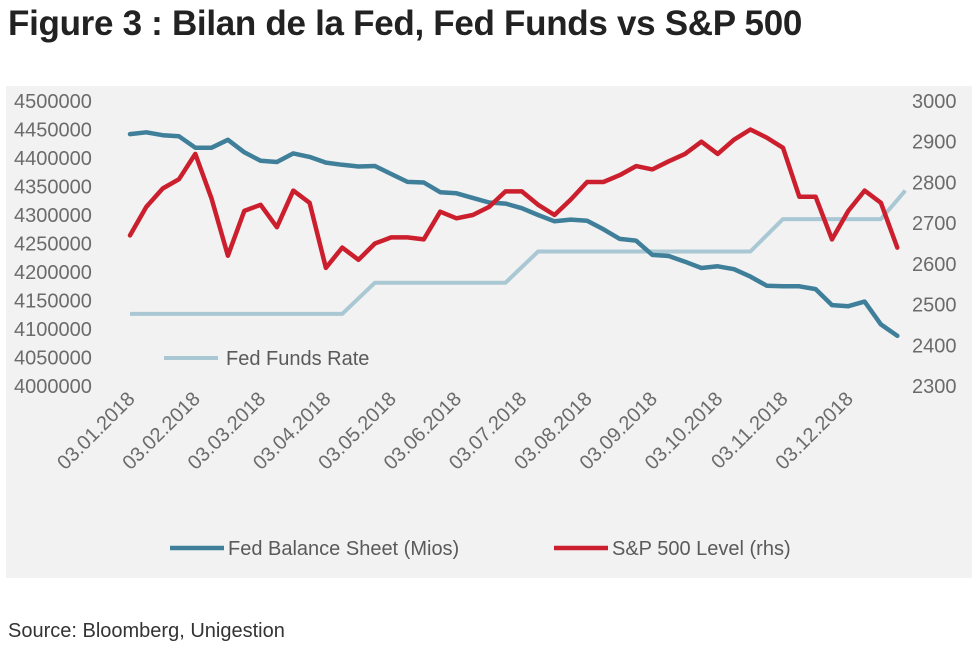  I want to click on left-tick-label: 4000000, so click(53, 387).